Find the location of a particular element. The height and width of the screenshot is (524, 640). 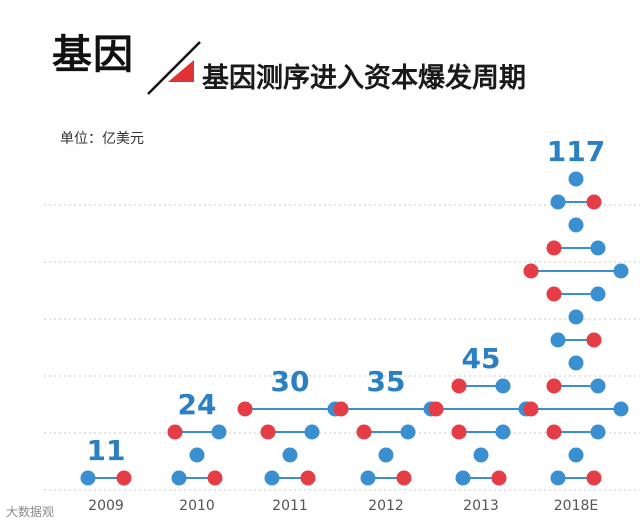

x-tick-label-2018E: 2018E is located at coordinates (576, 506).